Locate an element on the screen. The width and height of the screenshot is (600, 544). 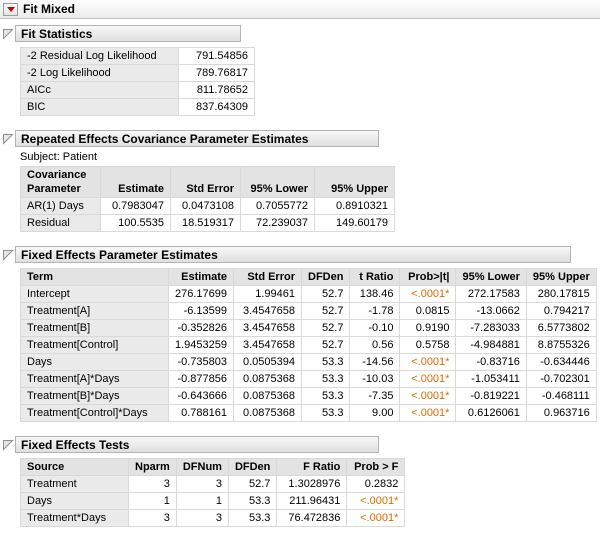
column-header: Prob > F is located at coordinates (376, 467).